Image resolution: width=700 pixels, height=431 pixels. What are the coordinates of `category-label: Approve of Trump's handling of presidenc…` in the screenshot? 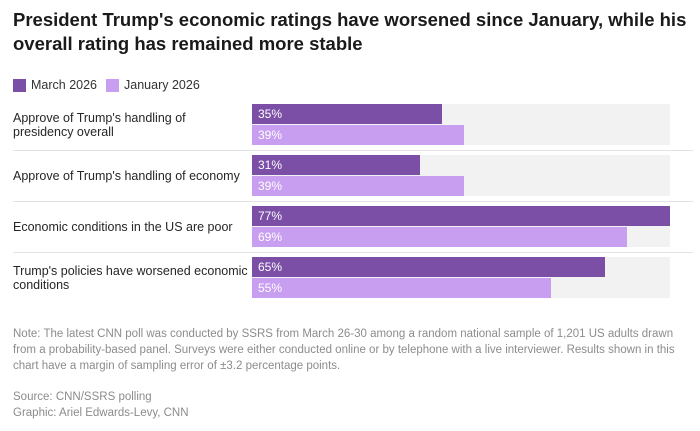 It's located at (99, 124).